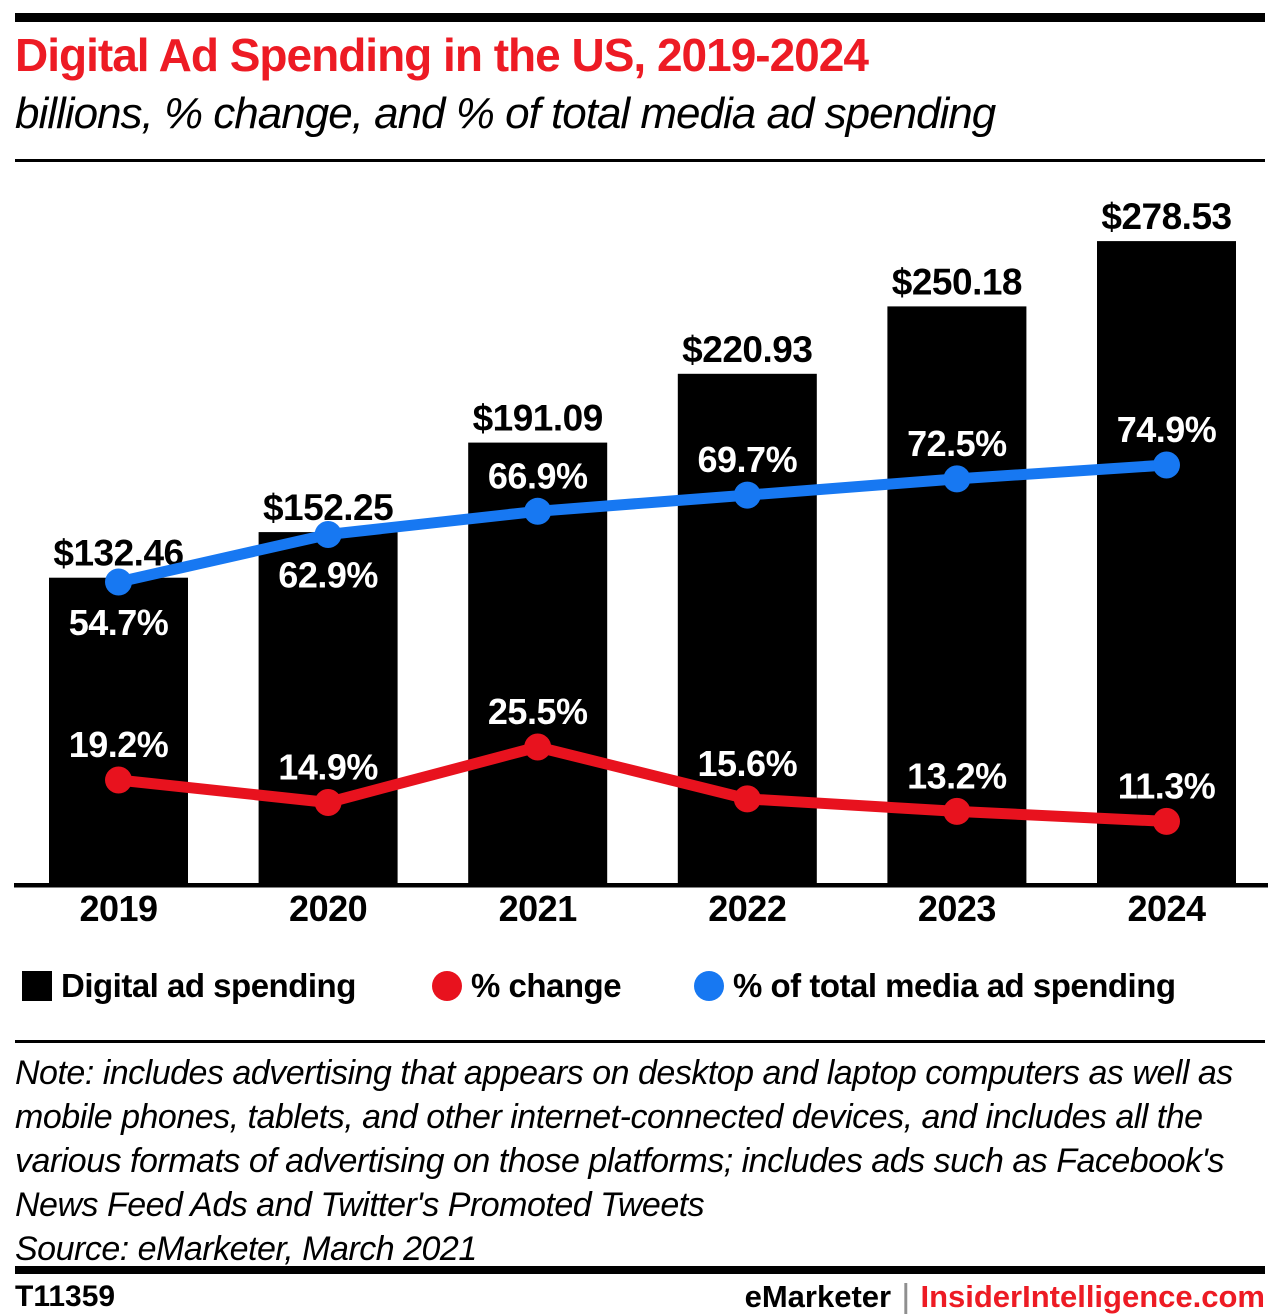 This screenshot has width=1280, height=1314. I want to click on of-total-media-ad-spending-point-2022, so click(747, 495).